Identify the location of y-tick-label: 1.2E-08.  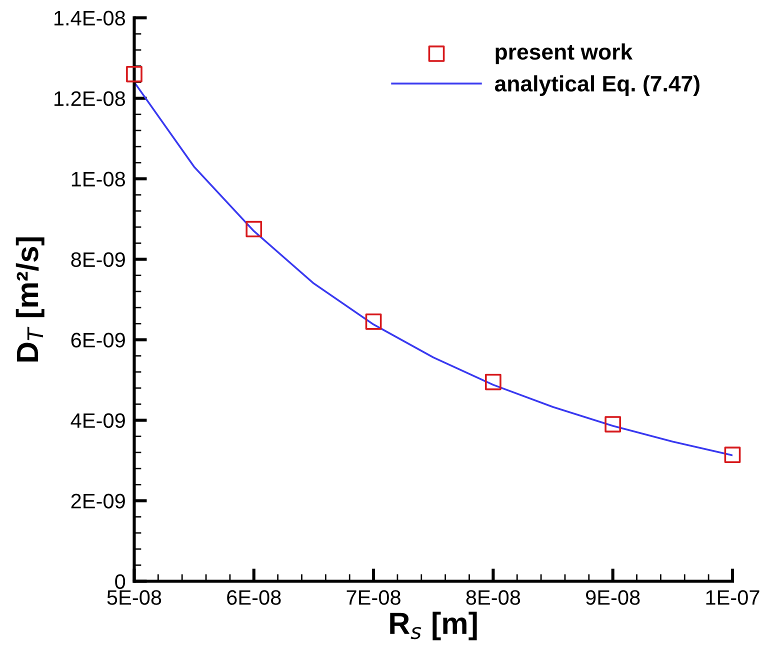
(89, 98).